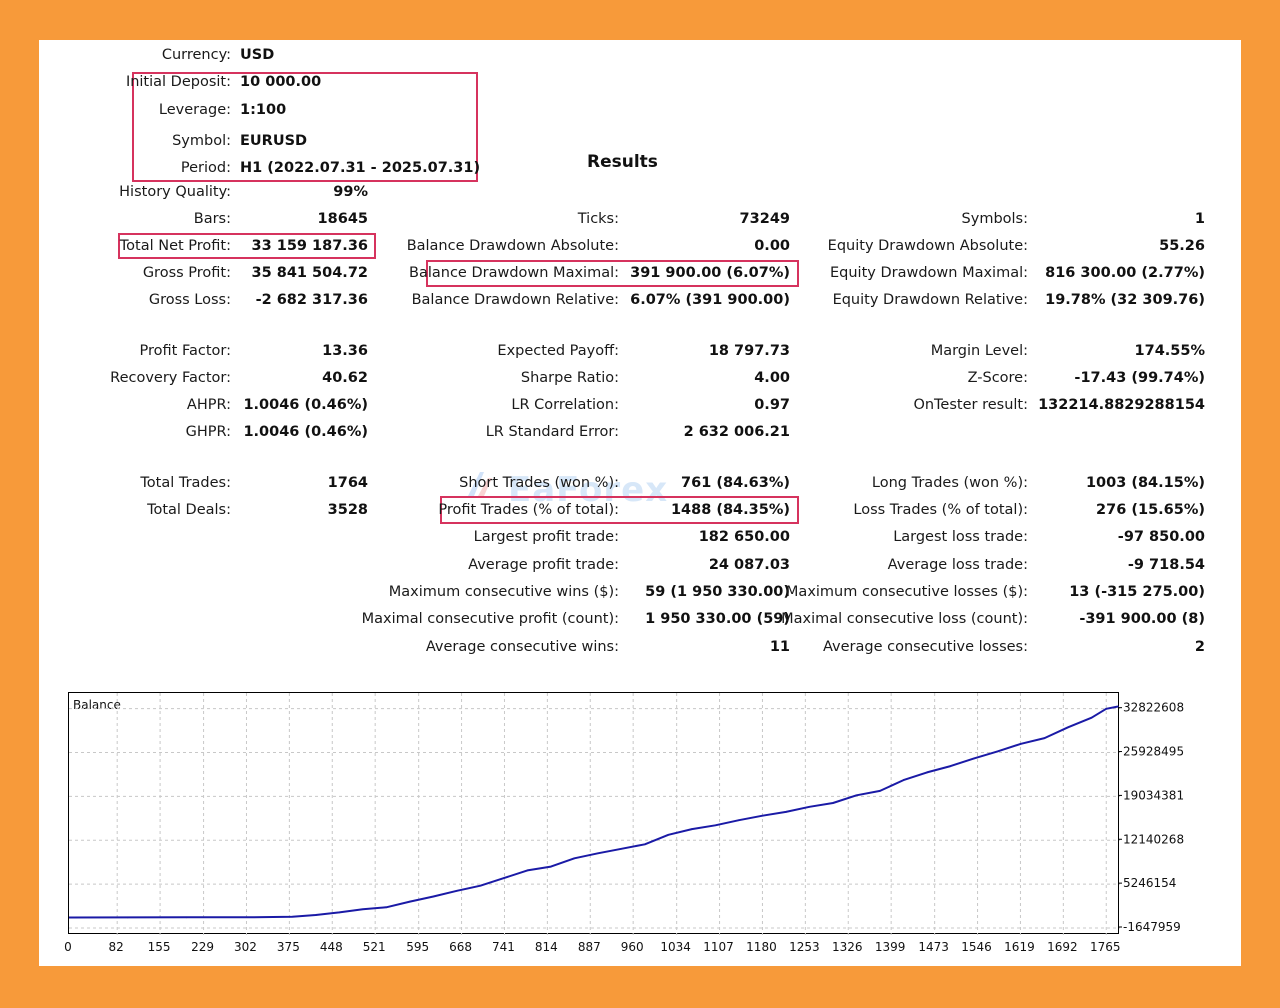 This screenshot has height=1008, width=1280. Describe the element at coordinates (1150, 510) in the screenshot. I see `stat-value: 276 (15.65%)` at that location.